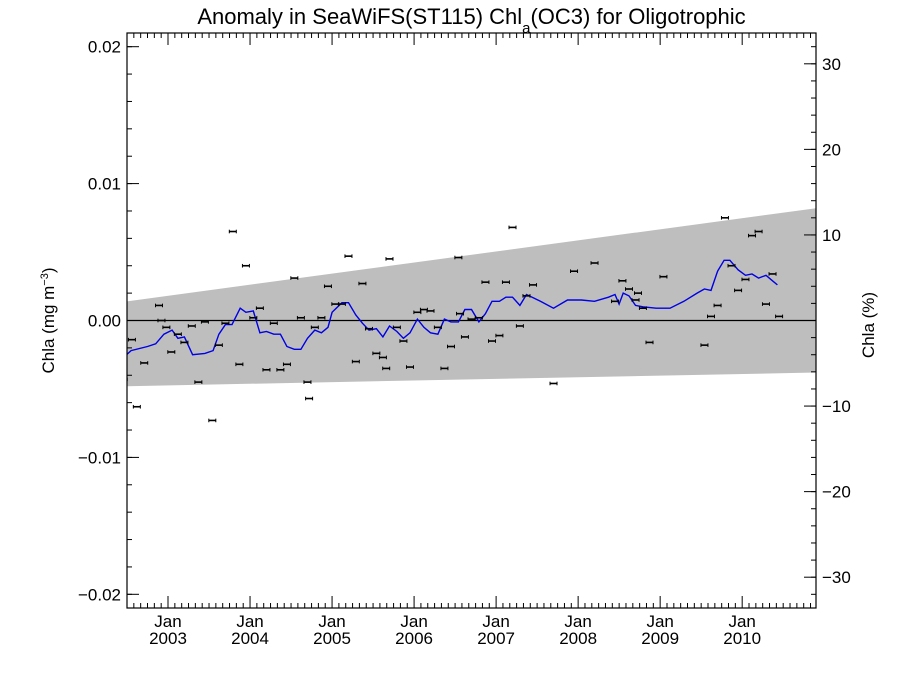 This screenshot has width=900, height=675. What do you see at coordinates (332, 638) in the screenshot?
I see `x-tick-year-label: 2005` at bounding box center [332, 638].